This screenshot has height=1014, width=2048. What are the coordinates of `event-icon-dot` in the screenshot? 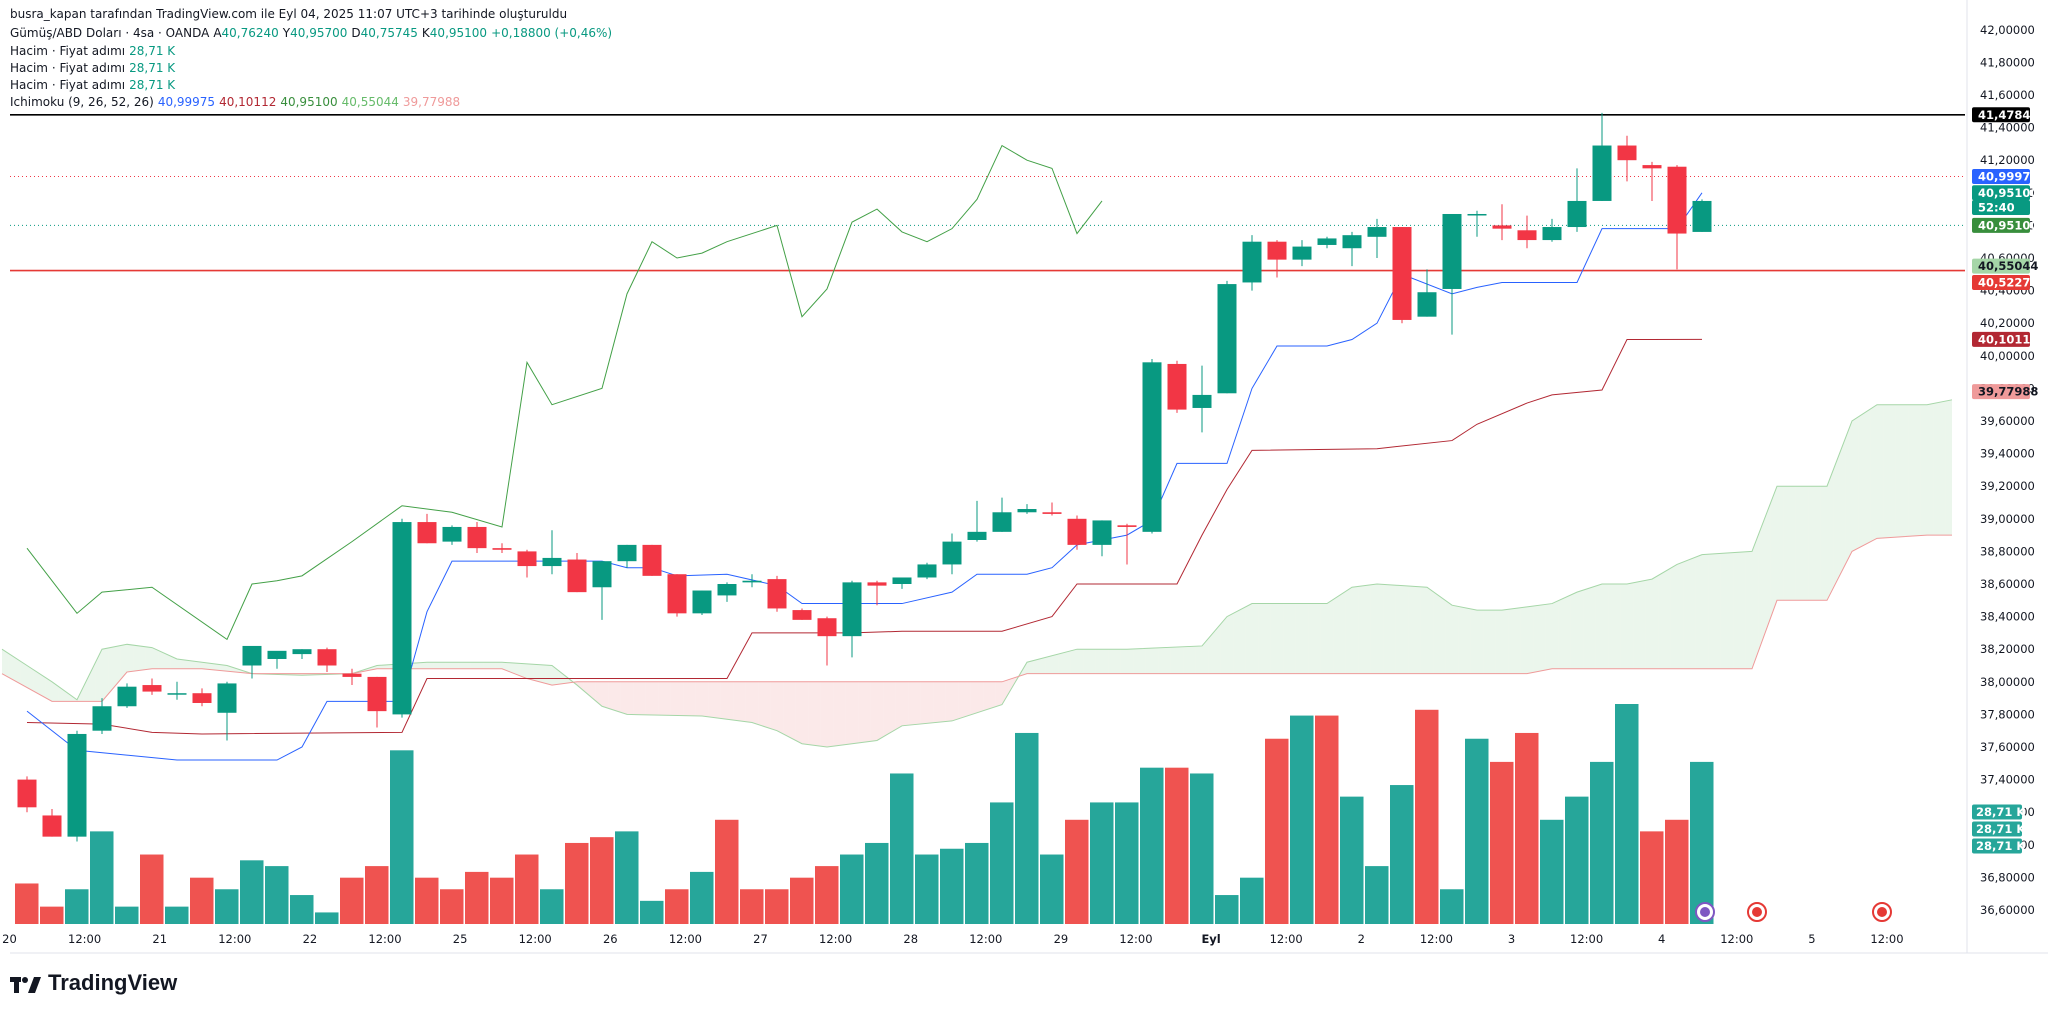 It's located at (1882, 912).